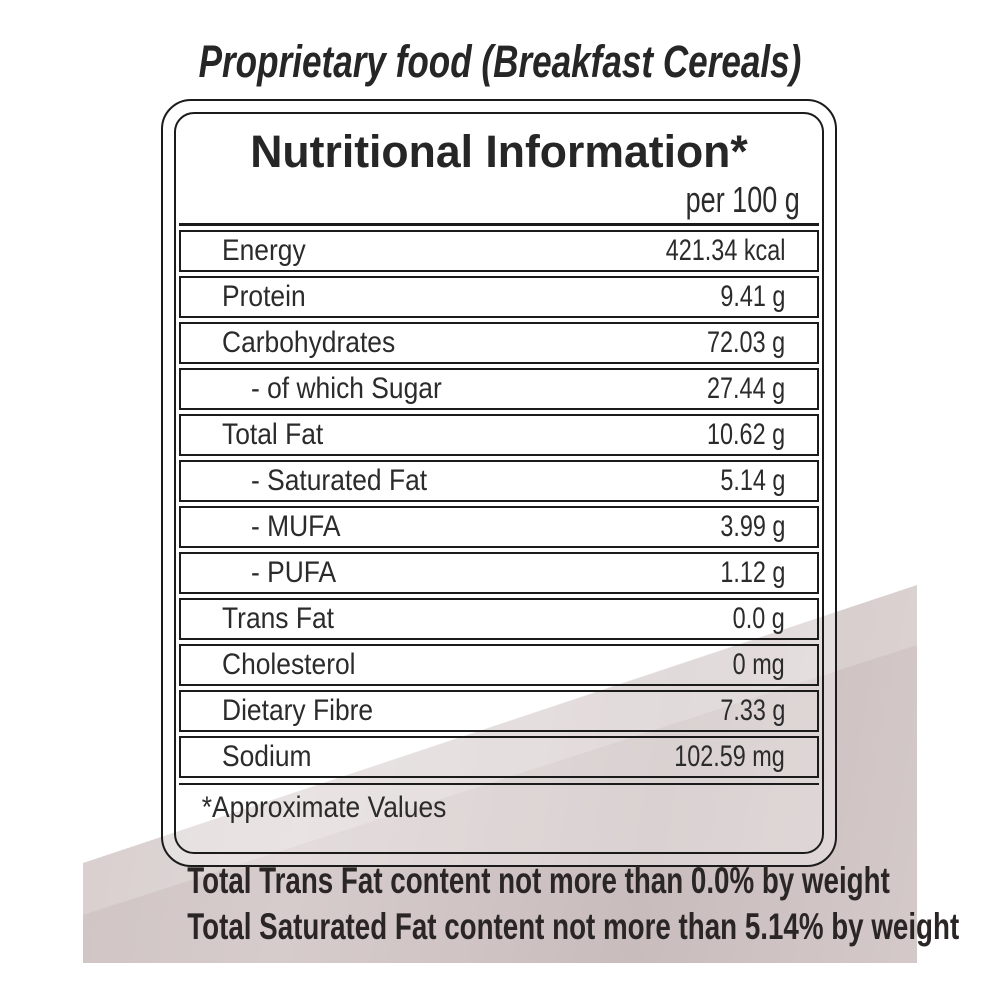 The height and width of the screenshot is (1000, 1000). Describe the element at coordinates (745, 388) in the screenshot. I see `nutrient-value: 27.44 g` at that location.